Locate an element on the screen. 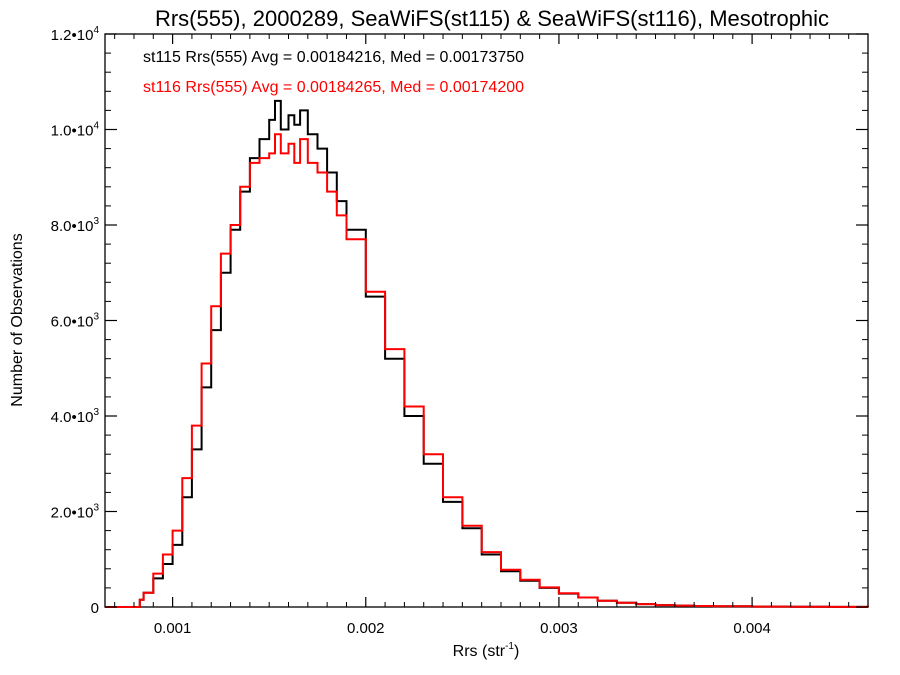 This screenshot has height=675, width=900. y-tick-label-3: 6.0•103 is located at coordinates (75, 321).